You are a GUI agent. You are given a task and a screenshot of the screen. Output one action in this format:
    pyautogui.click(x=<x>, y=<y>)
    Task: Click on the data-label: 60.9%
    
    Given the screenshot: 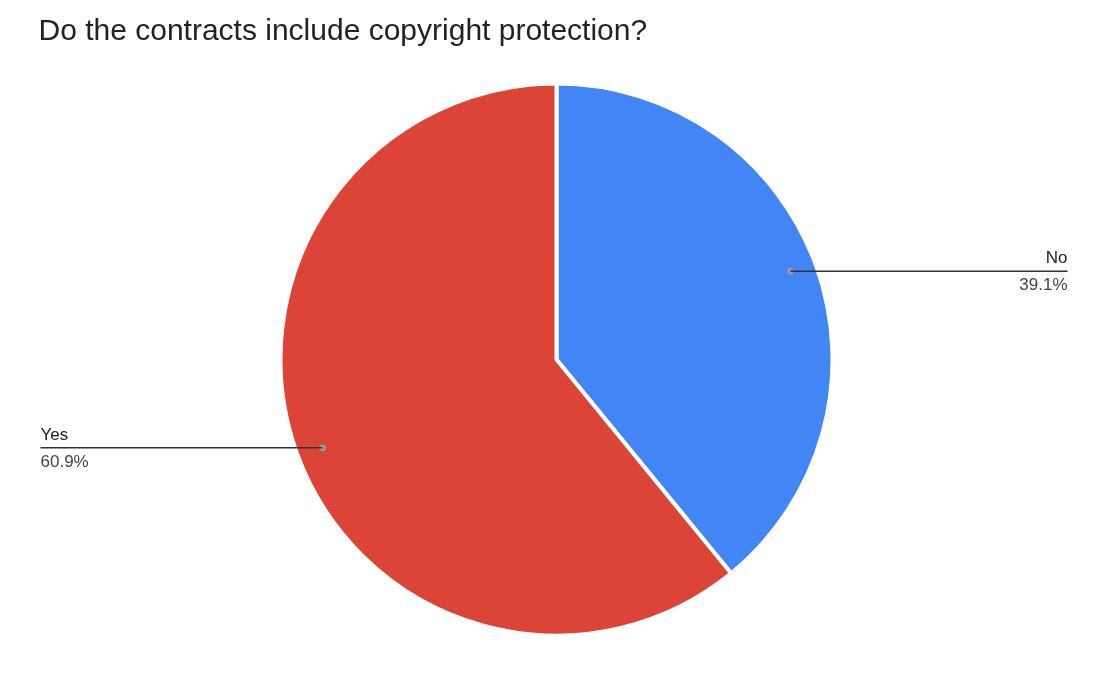 What is the action you would take?
    pyautogui.click(x=64, y=462)
    